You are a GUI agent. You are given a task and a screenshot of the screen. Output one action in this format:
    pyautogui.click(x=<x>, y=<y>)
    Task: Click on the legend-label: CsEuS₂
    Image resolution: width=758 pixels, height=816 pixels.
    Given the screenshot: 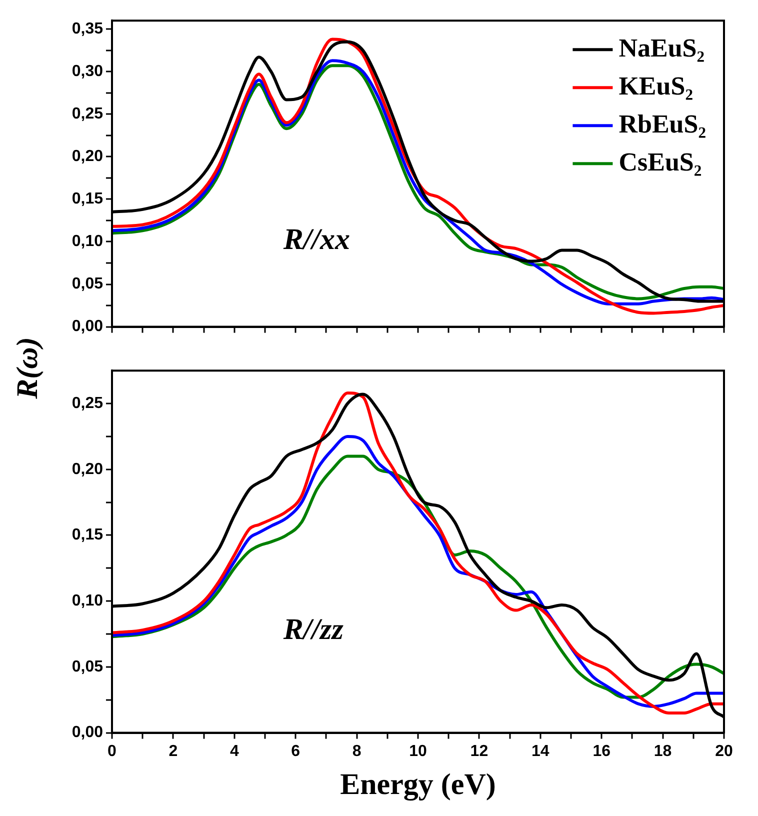 What is the action you would take?
    pyautogui.click(x=660, y=161)
    